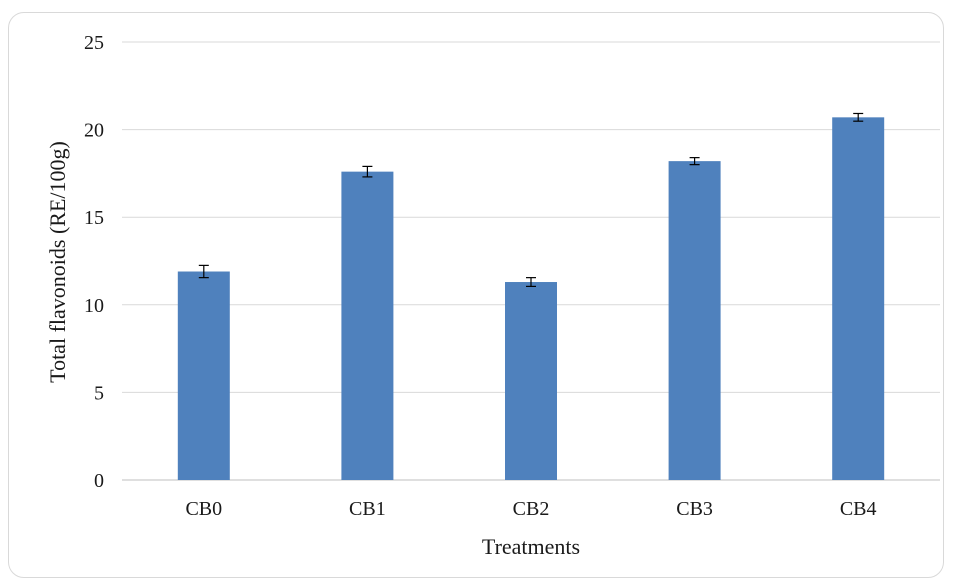 Image resolution: width=954 pixels, height=584 pixels. I want to click on x-axis-ticks: CB0 CB1 CB2 CB3 CB4, so click(530, 509).